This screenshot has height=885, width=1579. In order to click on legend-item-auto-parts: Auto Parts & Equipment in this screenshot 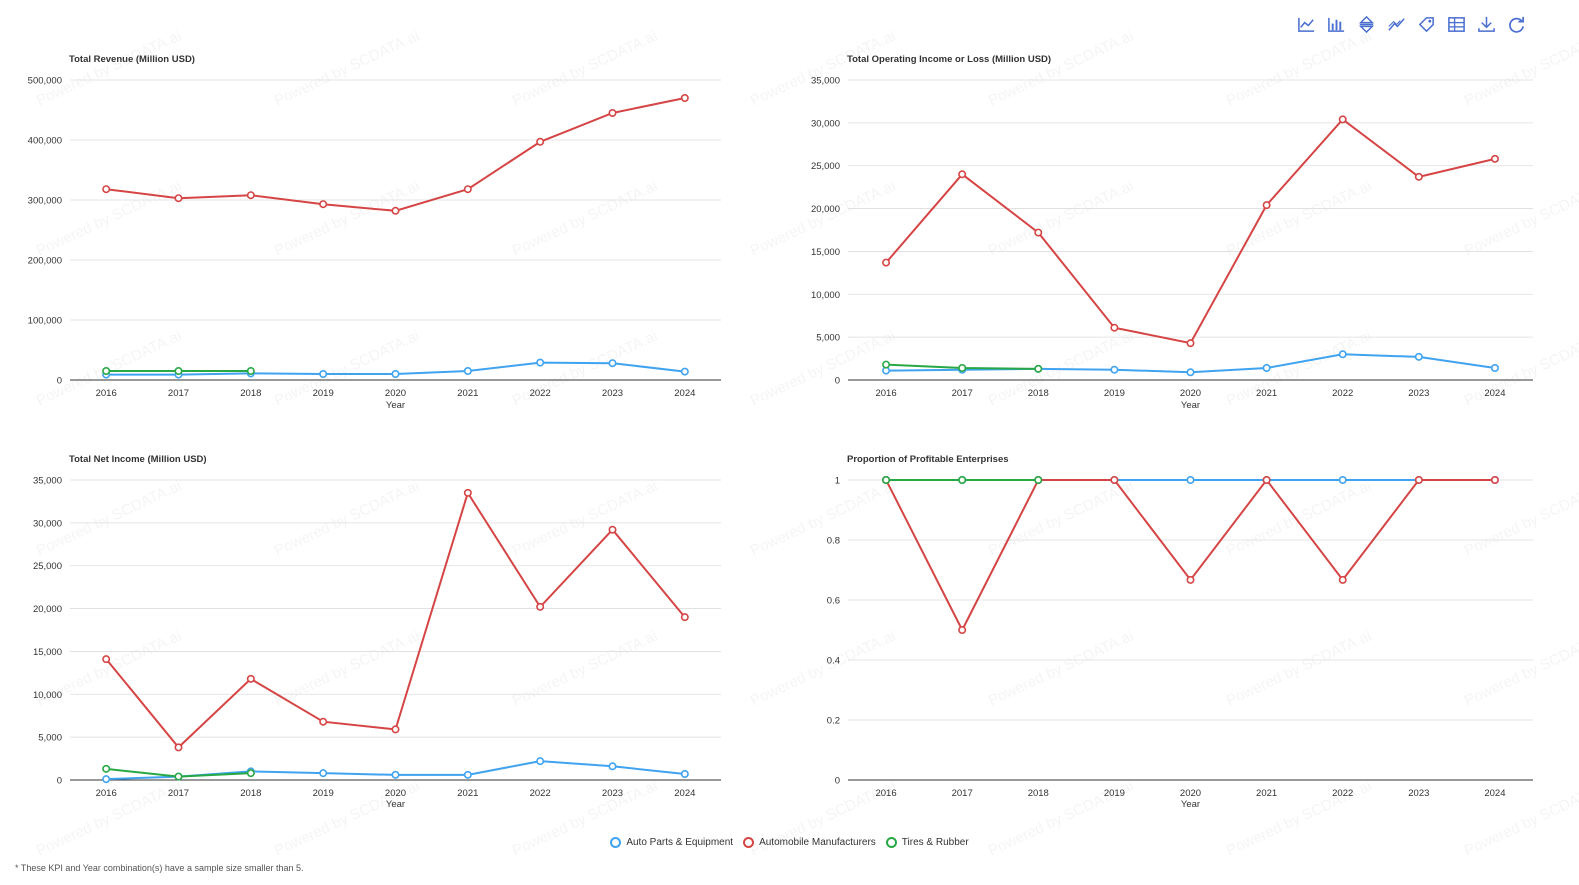, I will do `click(671, 842)`.